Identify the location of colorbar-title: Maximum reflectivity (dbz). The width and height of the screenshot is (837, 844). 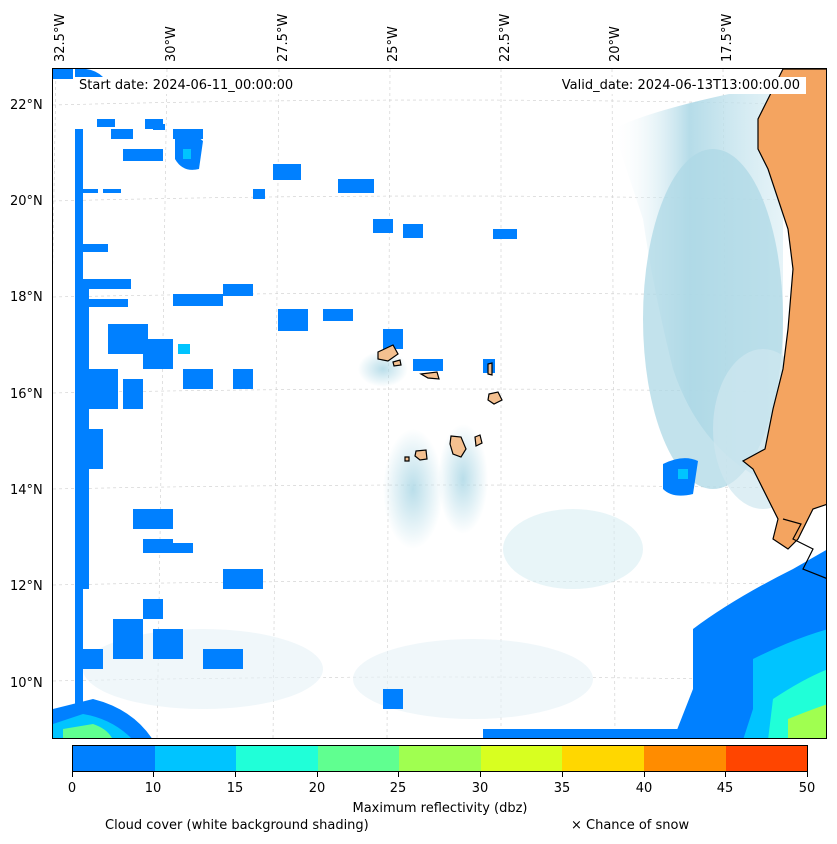
(440, 808).